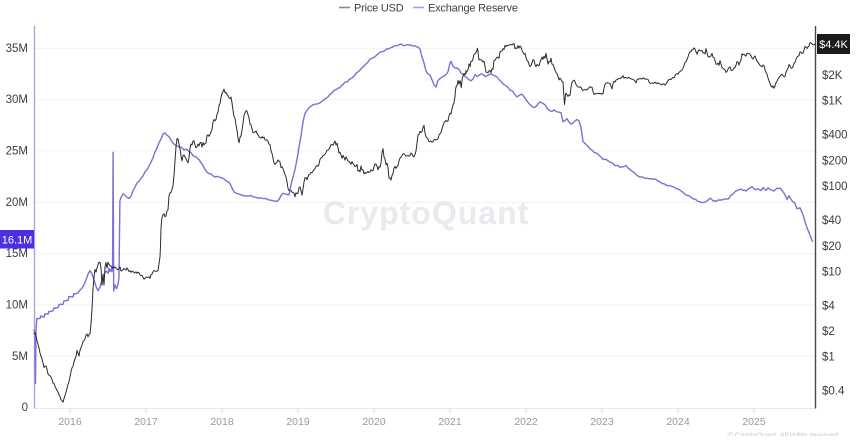 The image size is (860, 441). Describe the element at coordinates (70, 422) in the screenshot. I see `svg-text: 2016` at that location.